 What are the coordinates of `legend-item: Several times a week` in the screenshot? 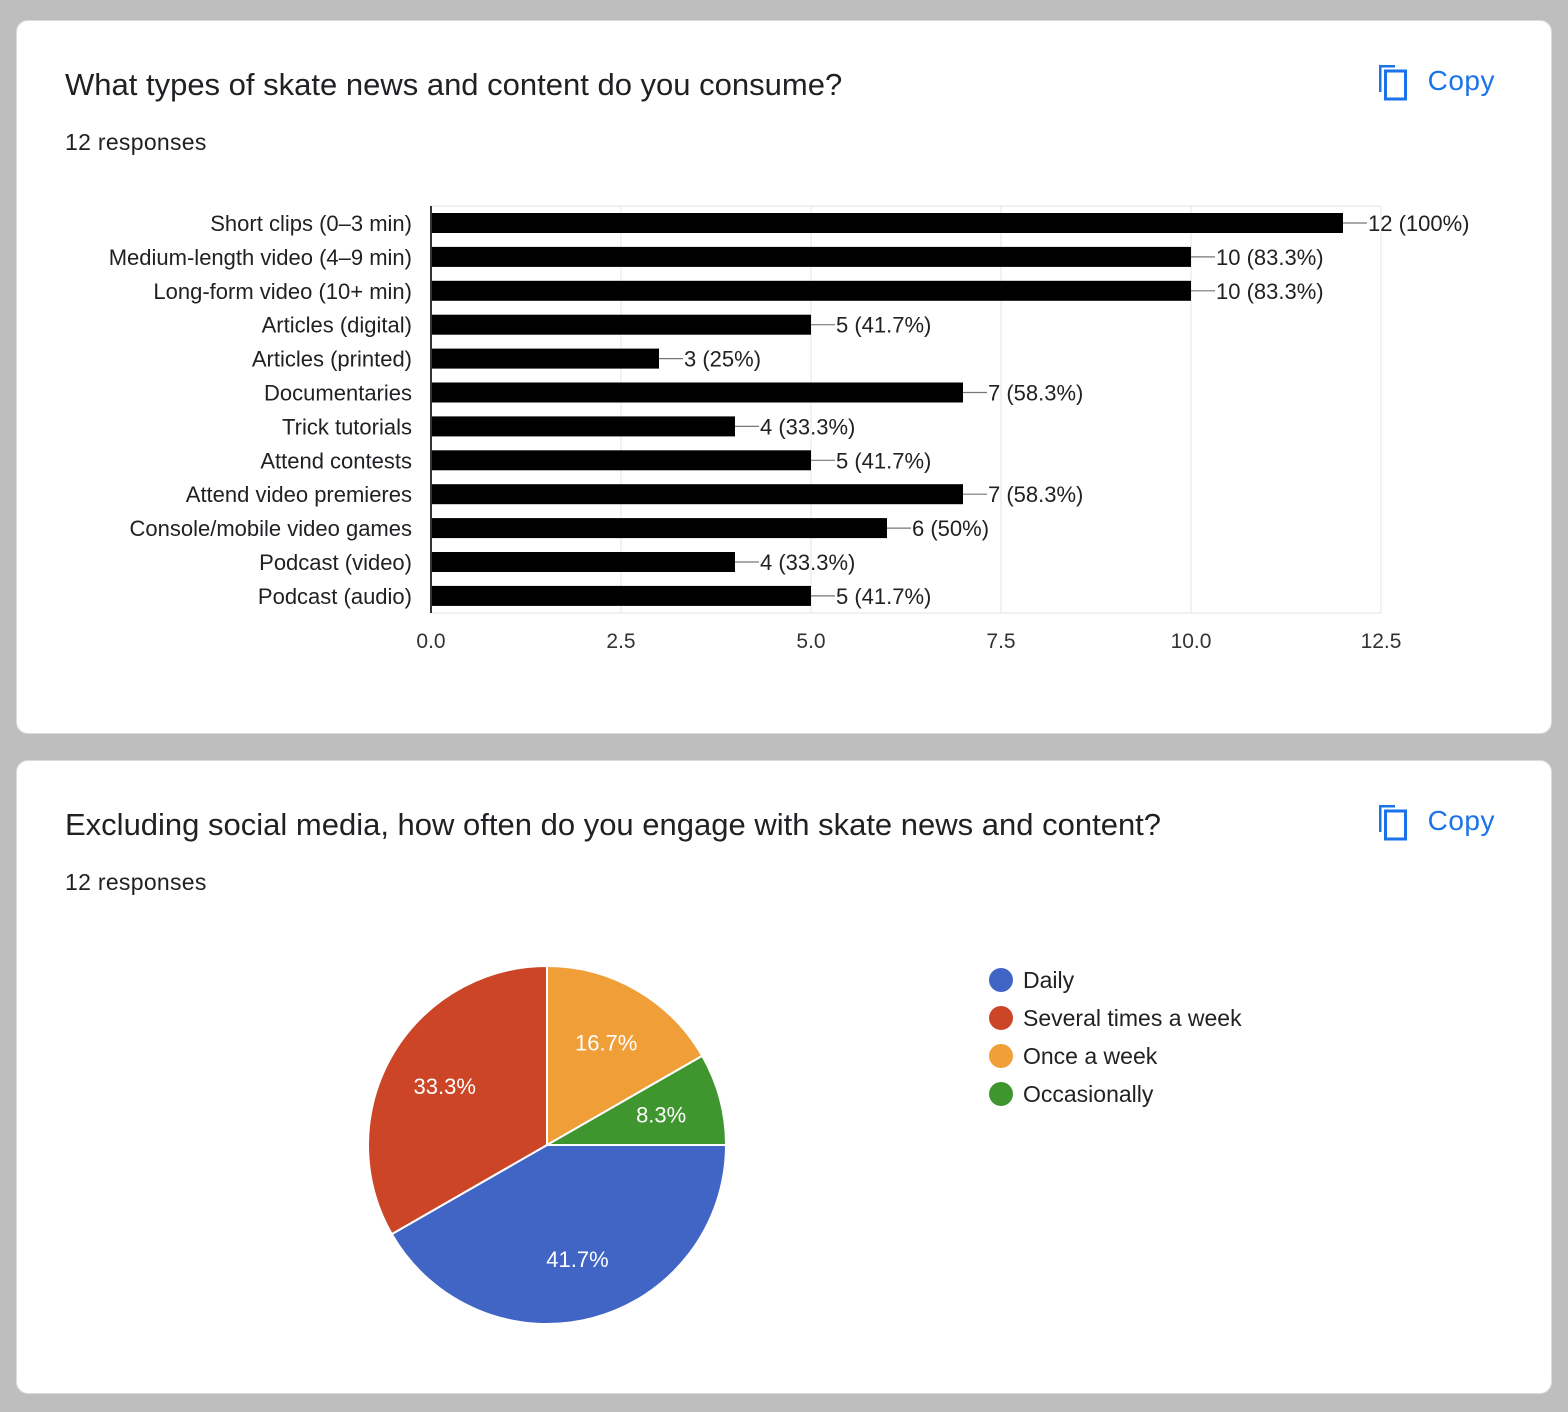 It's located at (1115, 1018).